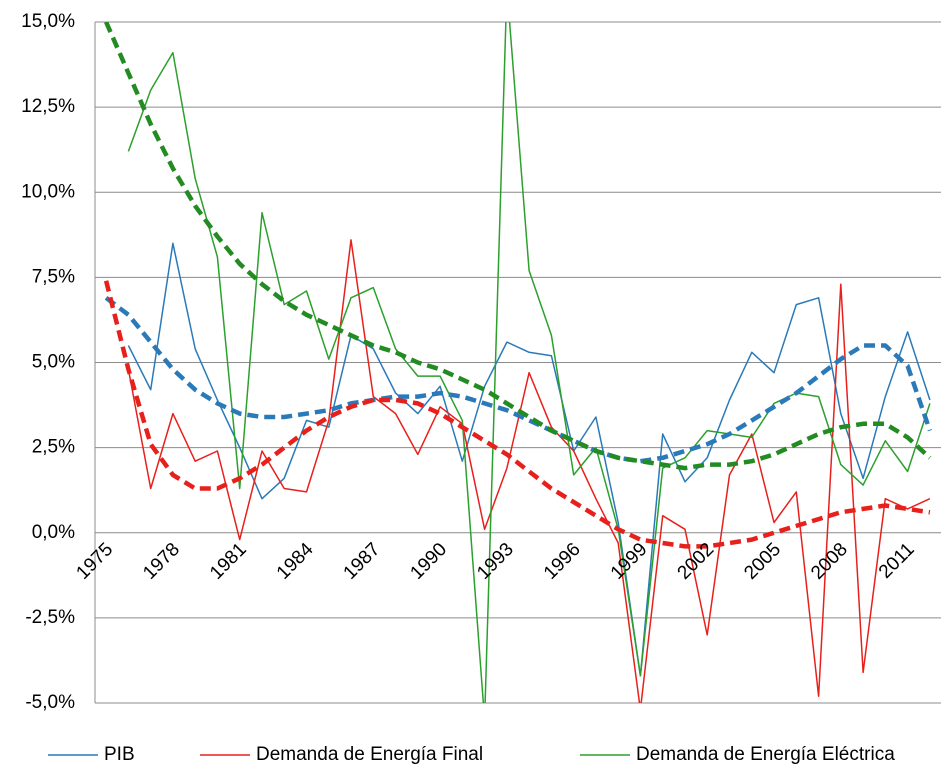 The width and height of the screenshot is (946, 776). Describe the element at coordinates (48, 21) in the screenshot. I see `y-tick-label: 15,0%` at that location.